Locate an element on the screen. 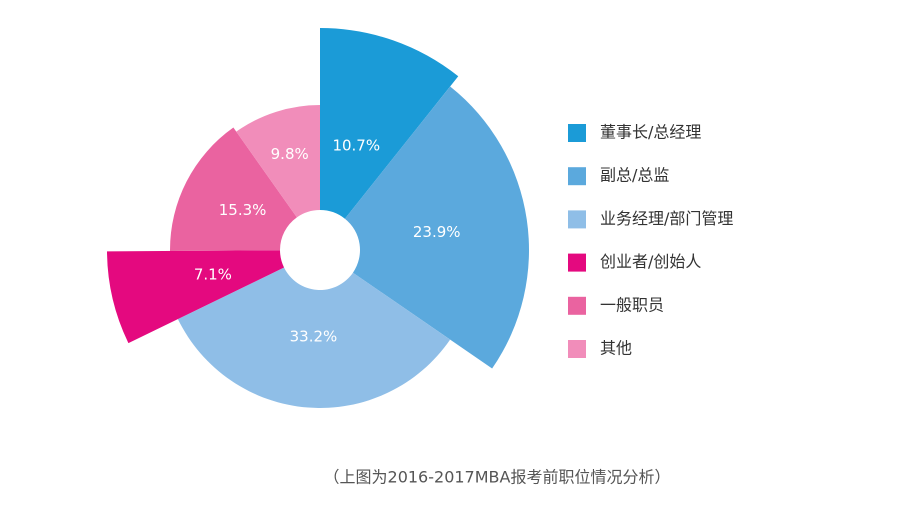  slice-label: 7.1% is located at coordinates (213, 275).